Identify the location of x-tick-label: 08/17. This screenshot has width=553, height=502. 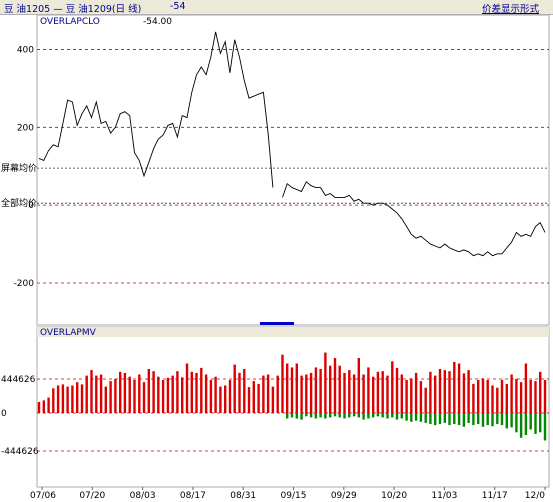
(193, 496).